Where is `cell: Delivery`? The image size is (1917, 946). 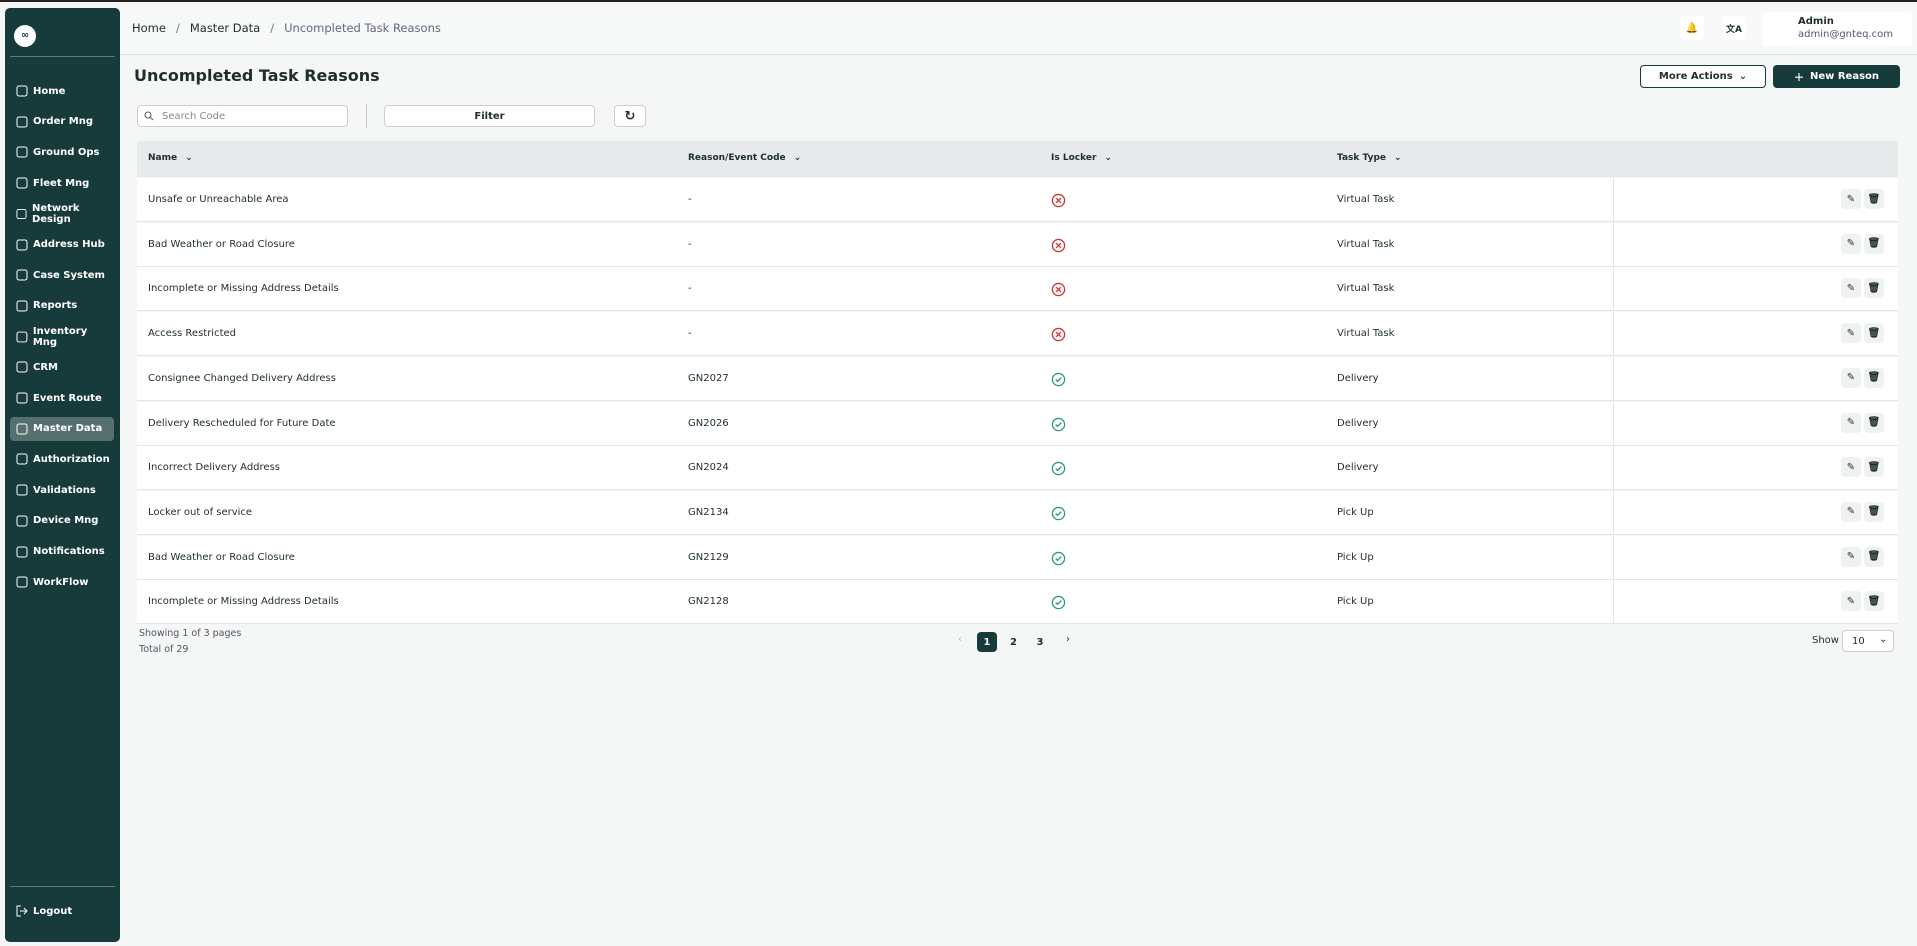
cell: Delivery is located at coordinates (1358, 423).